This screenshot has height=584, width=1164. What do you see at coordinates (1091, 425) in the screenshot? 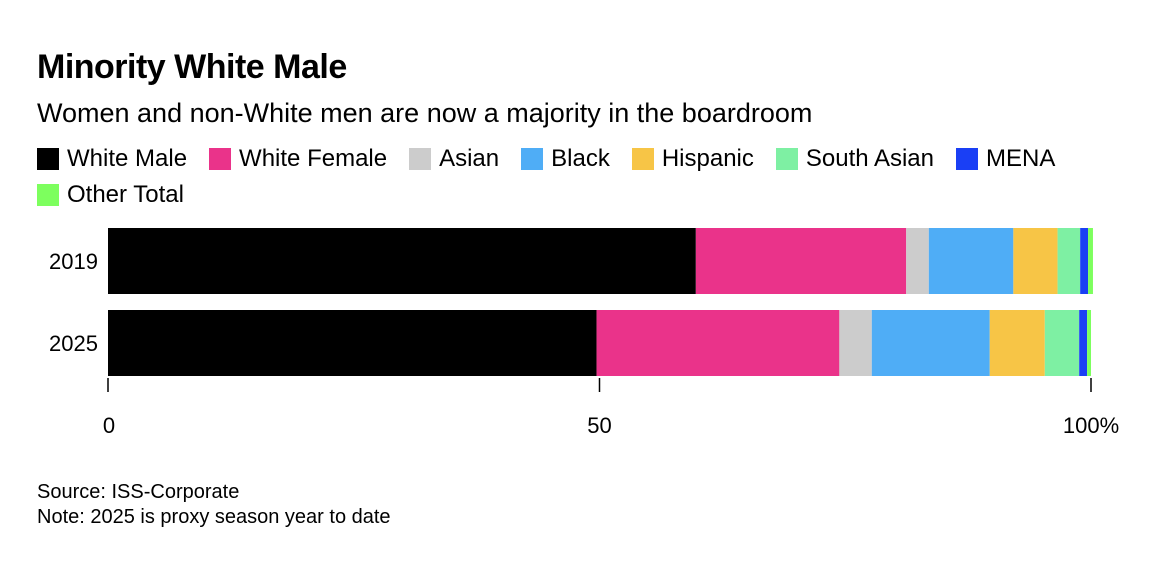
I see `x-tick-label: 100%` at bounding box center [1091, 425].